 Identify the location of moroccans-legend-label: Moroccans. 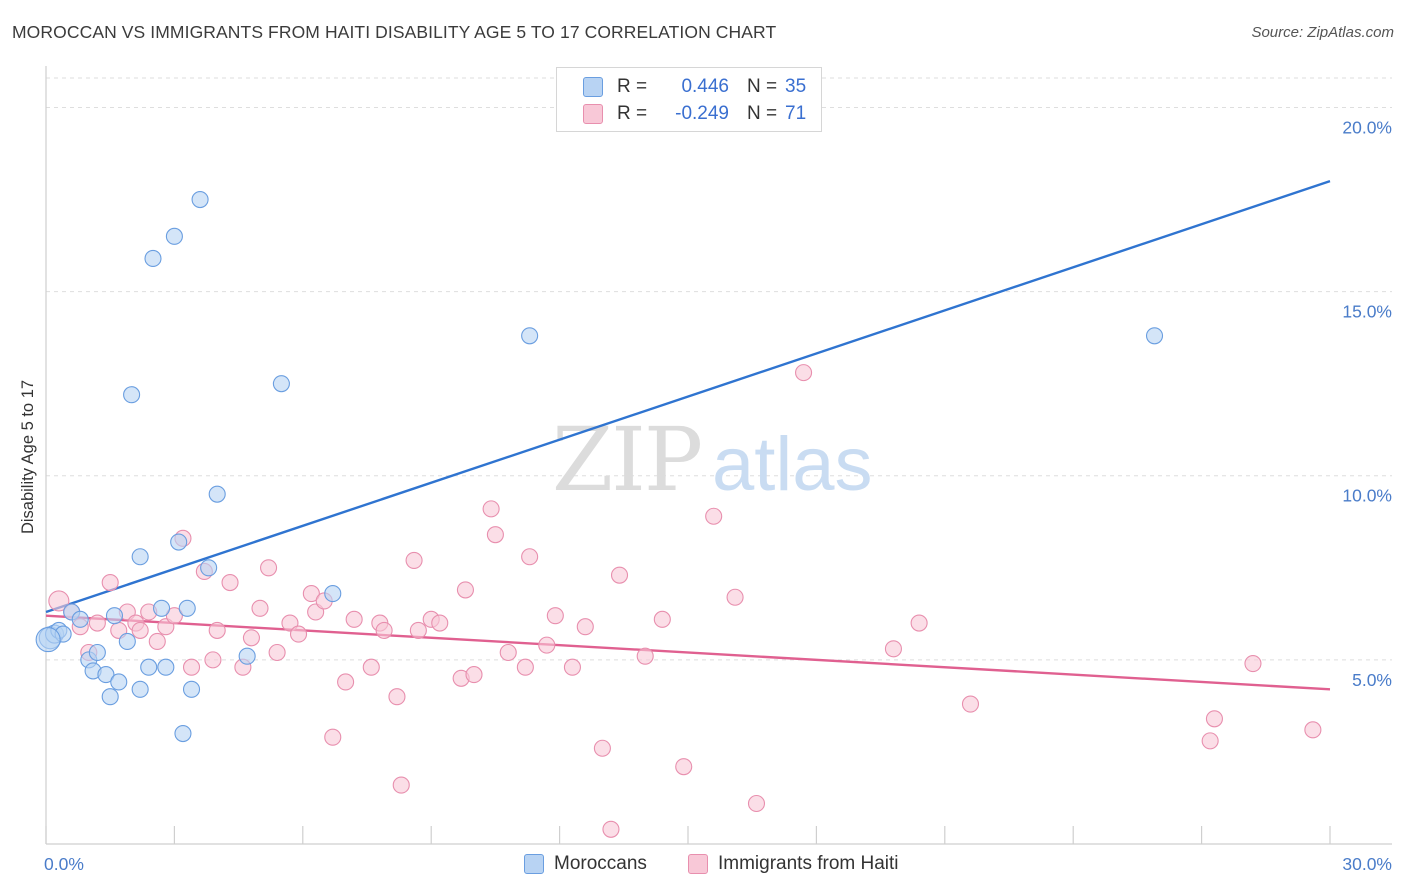
(600, 863).